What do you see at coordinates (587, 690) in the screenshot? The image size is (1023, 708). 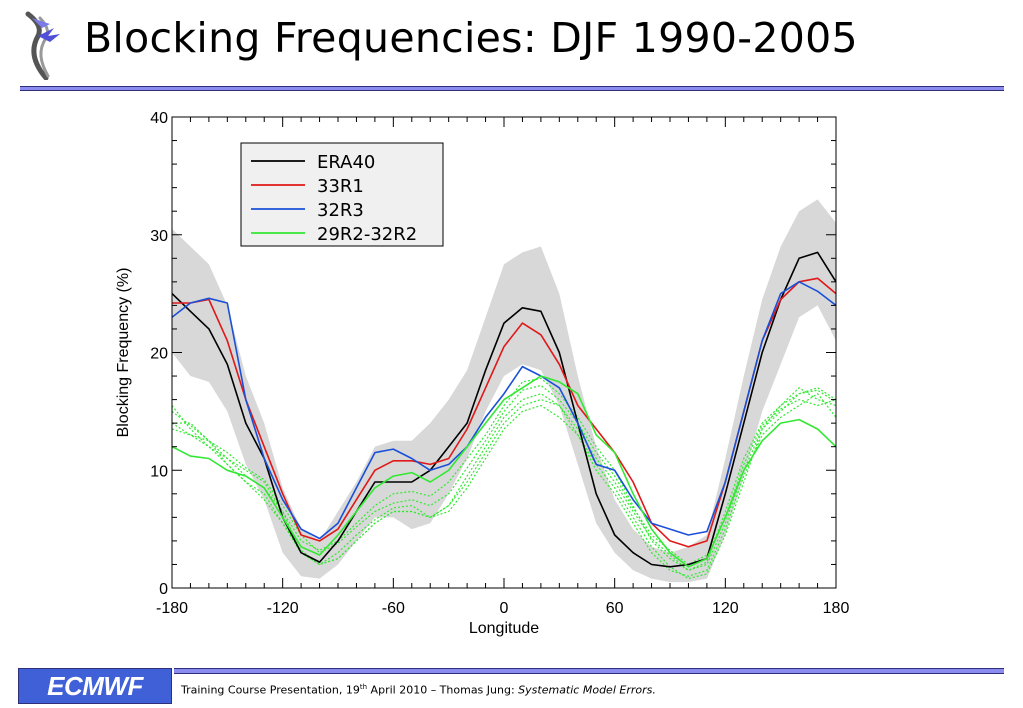 I see `footer-italic-title: Systematic Model Errors.` at bounding box center [587, 690].